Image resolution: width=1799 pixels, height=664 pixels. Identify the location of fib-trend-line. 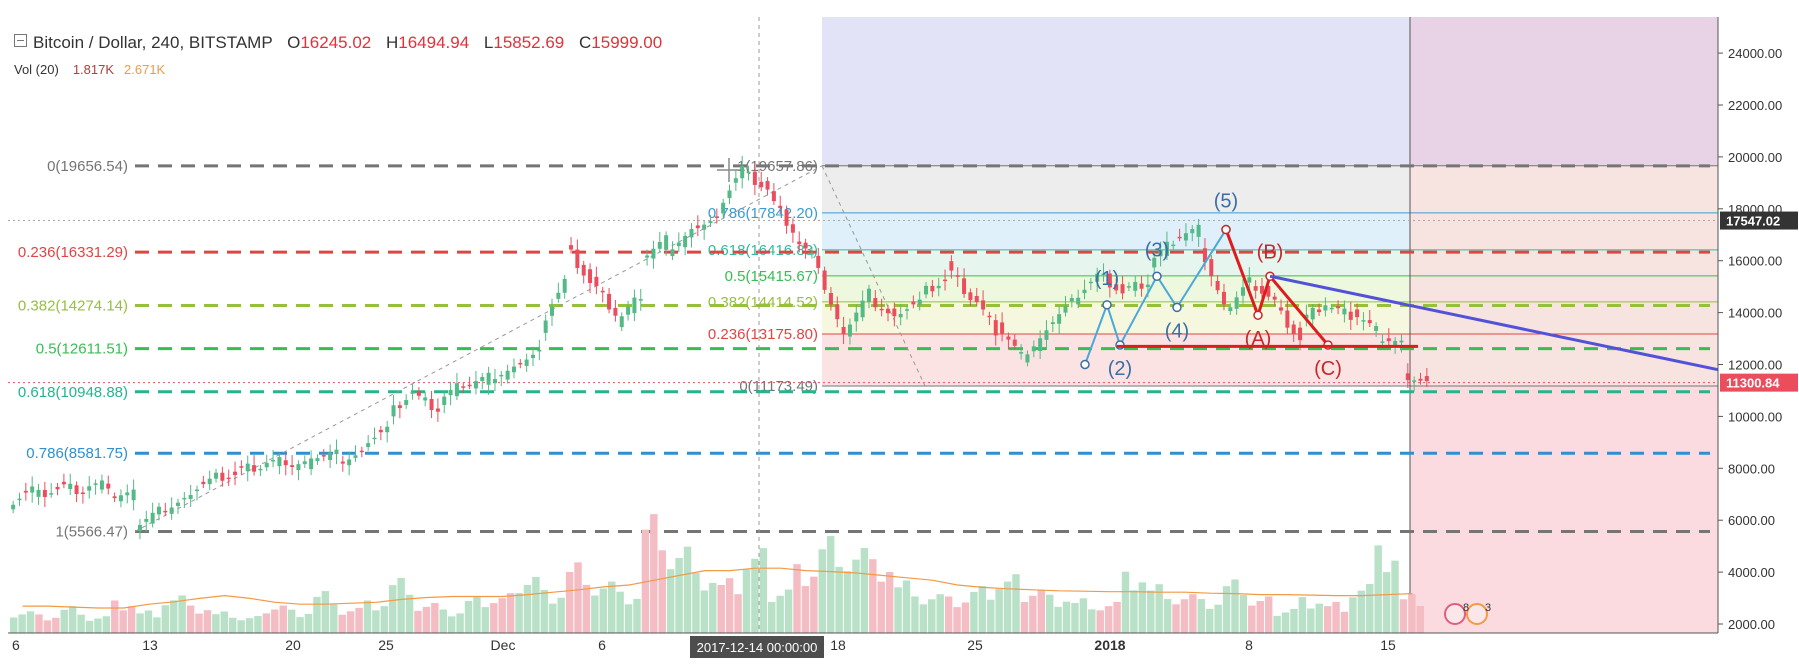
(873, 276).